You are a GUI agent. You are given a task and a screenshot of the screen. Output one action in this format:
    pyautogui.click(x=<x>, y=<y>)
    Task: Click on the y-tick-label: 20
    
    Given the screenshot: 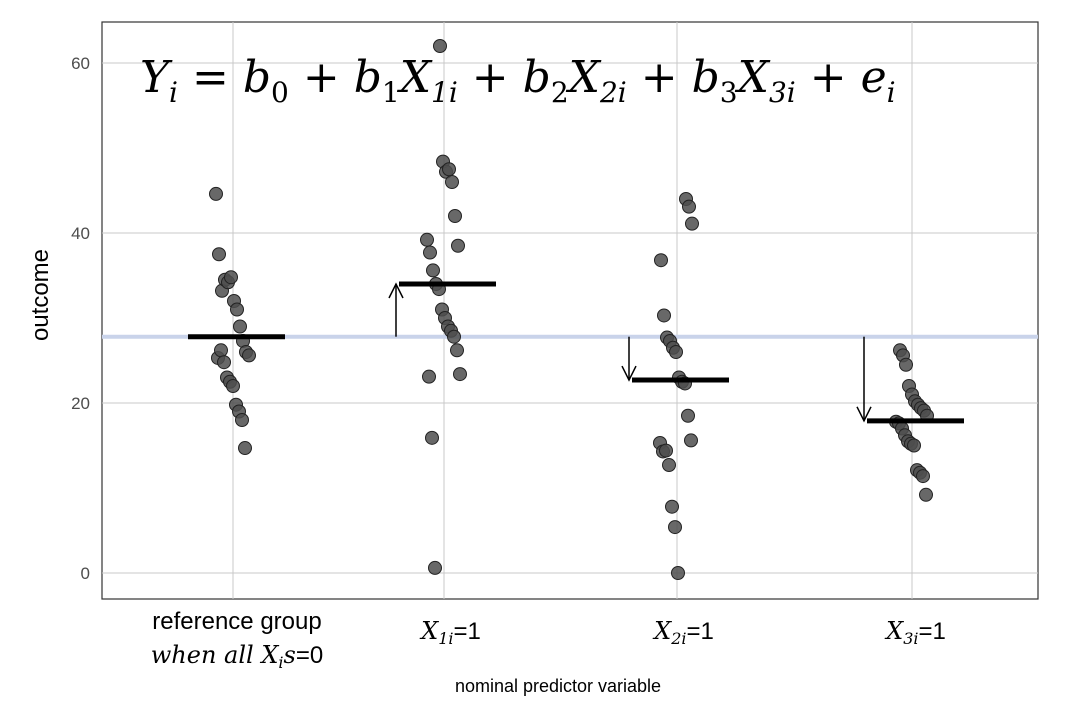 What is the action you would take?
    pyautogui.click(x=80, y=403)
    